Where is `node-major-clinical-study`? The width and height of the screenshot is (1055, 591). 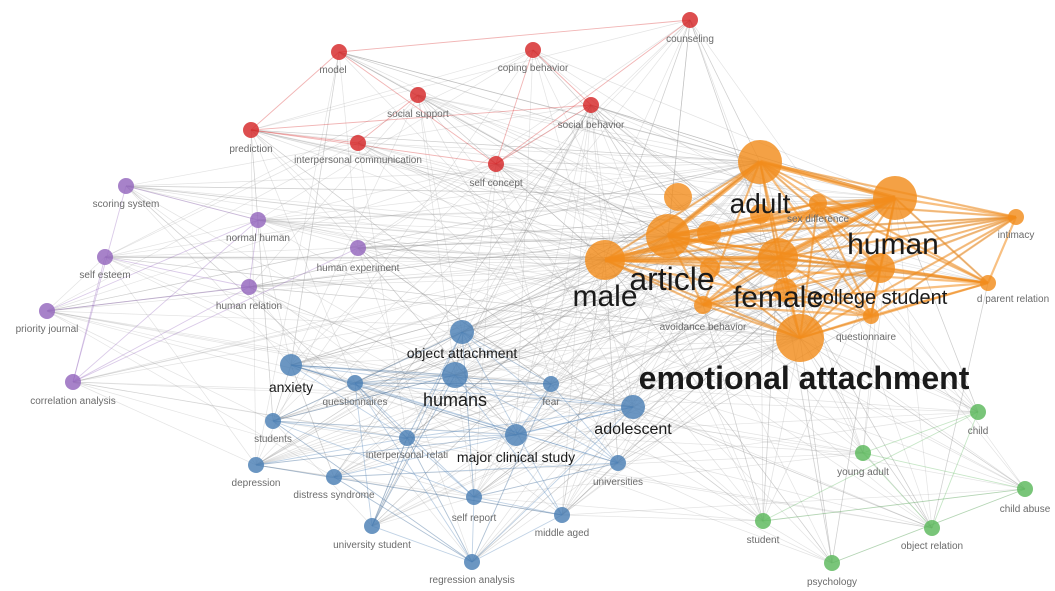 node-major-clinical-study is located at coordinates (516, 435).